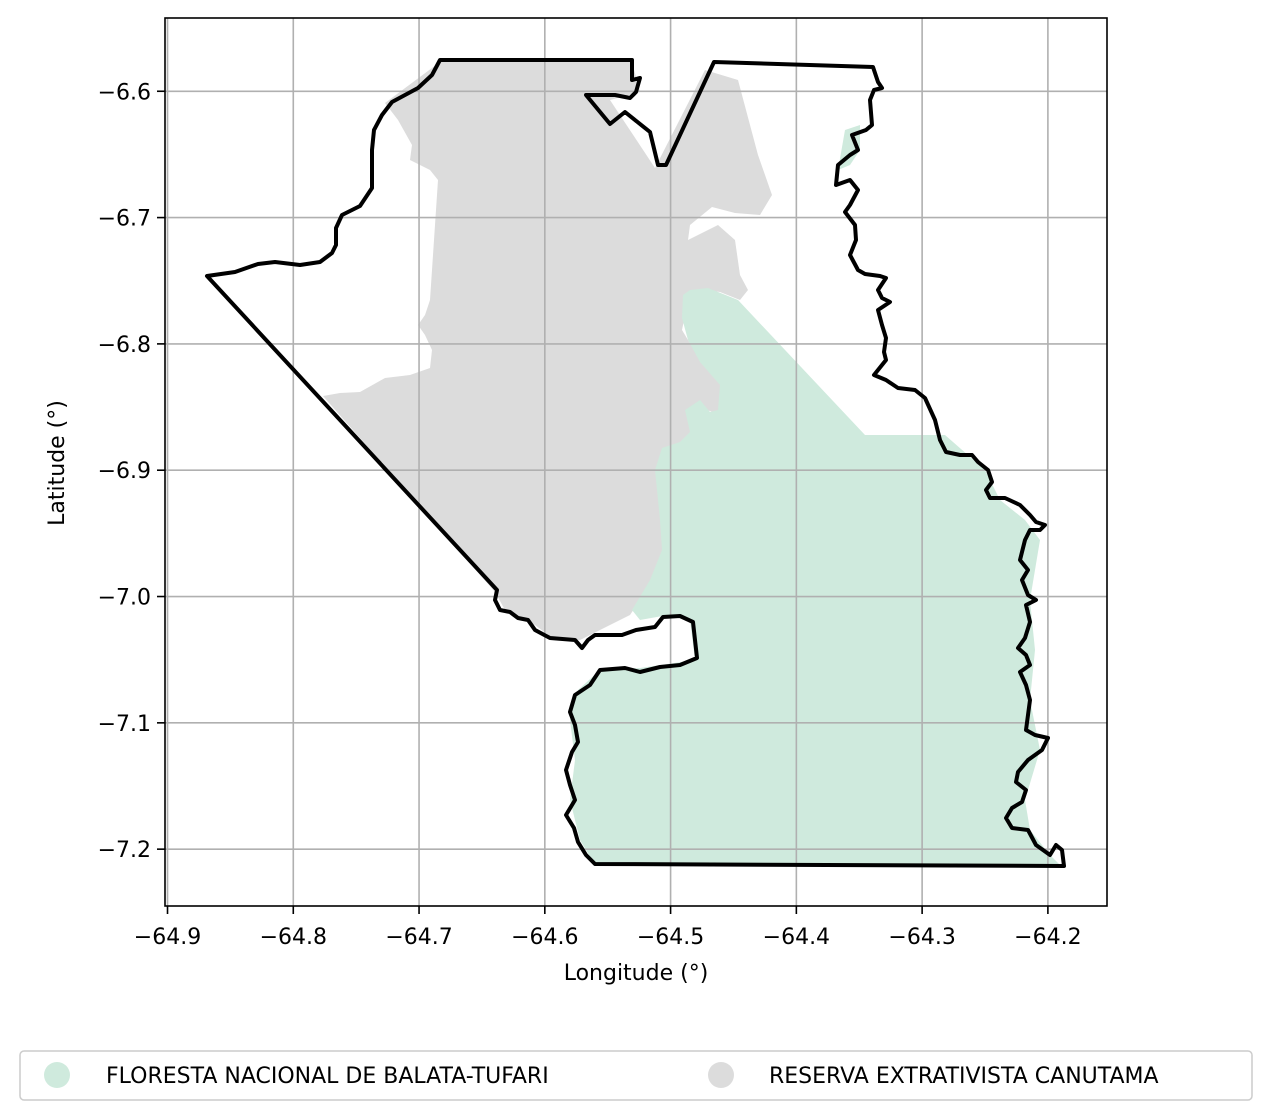  Describe the element at coordinates (124, 724) in the screenshot. I see `y-tick-label: −7.1` at that location.